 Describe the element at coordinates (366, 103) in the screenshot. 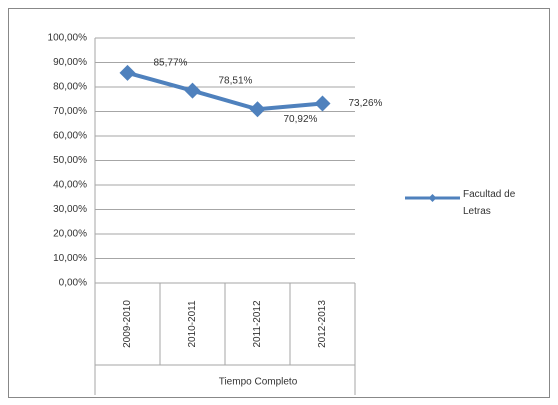

I see `data-label: 73,26%` at that location.